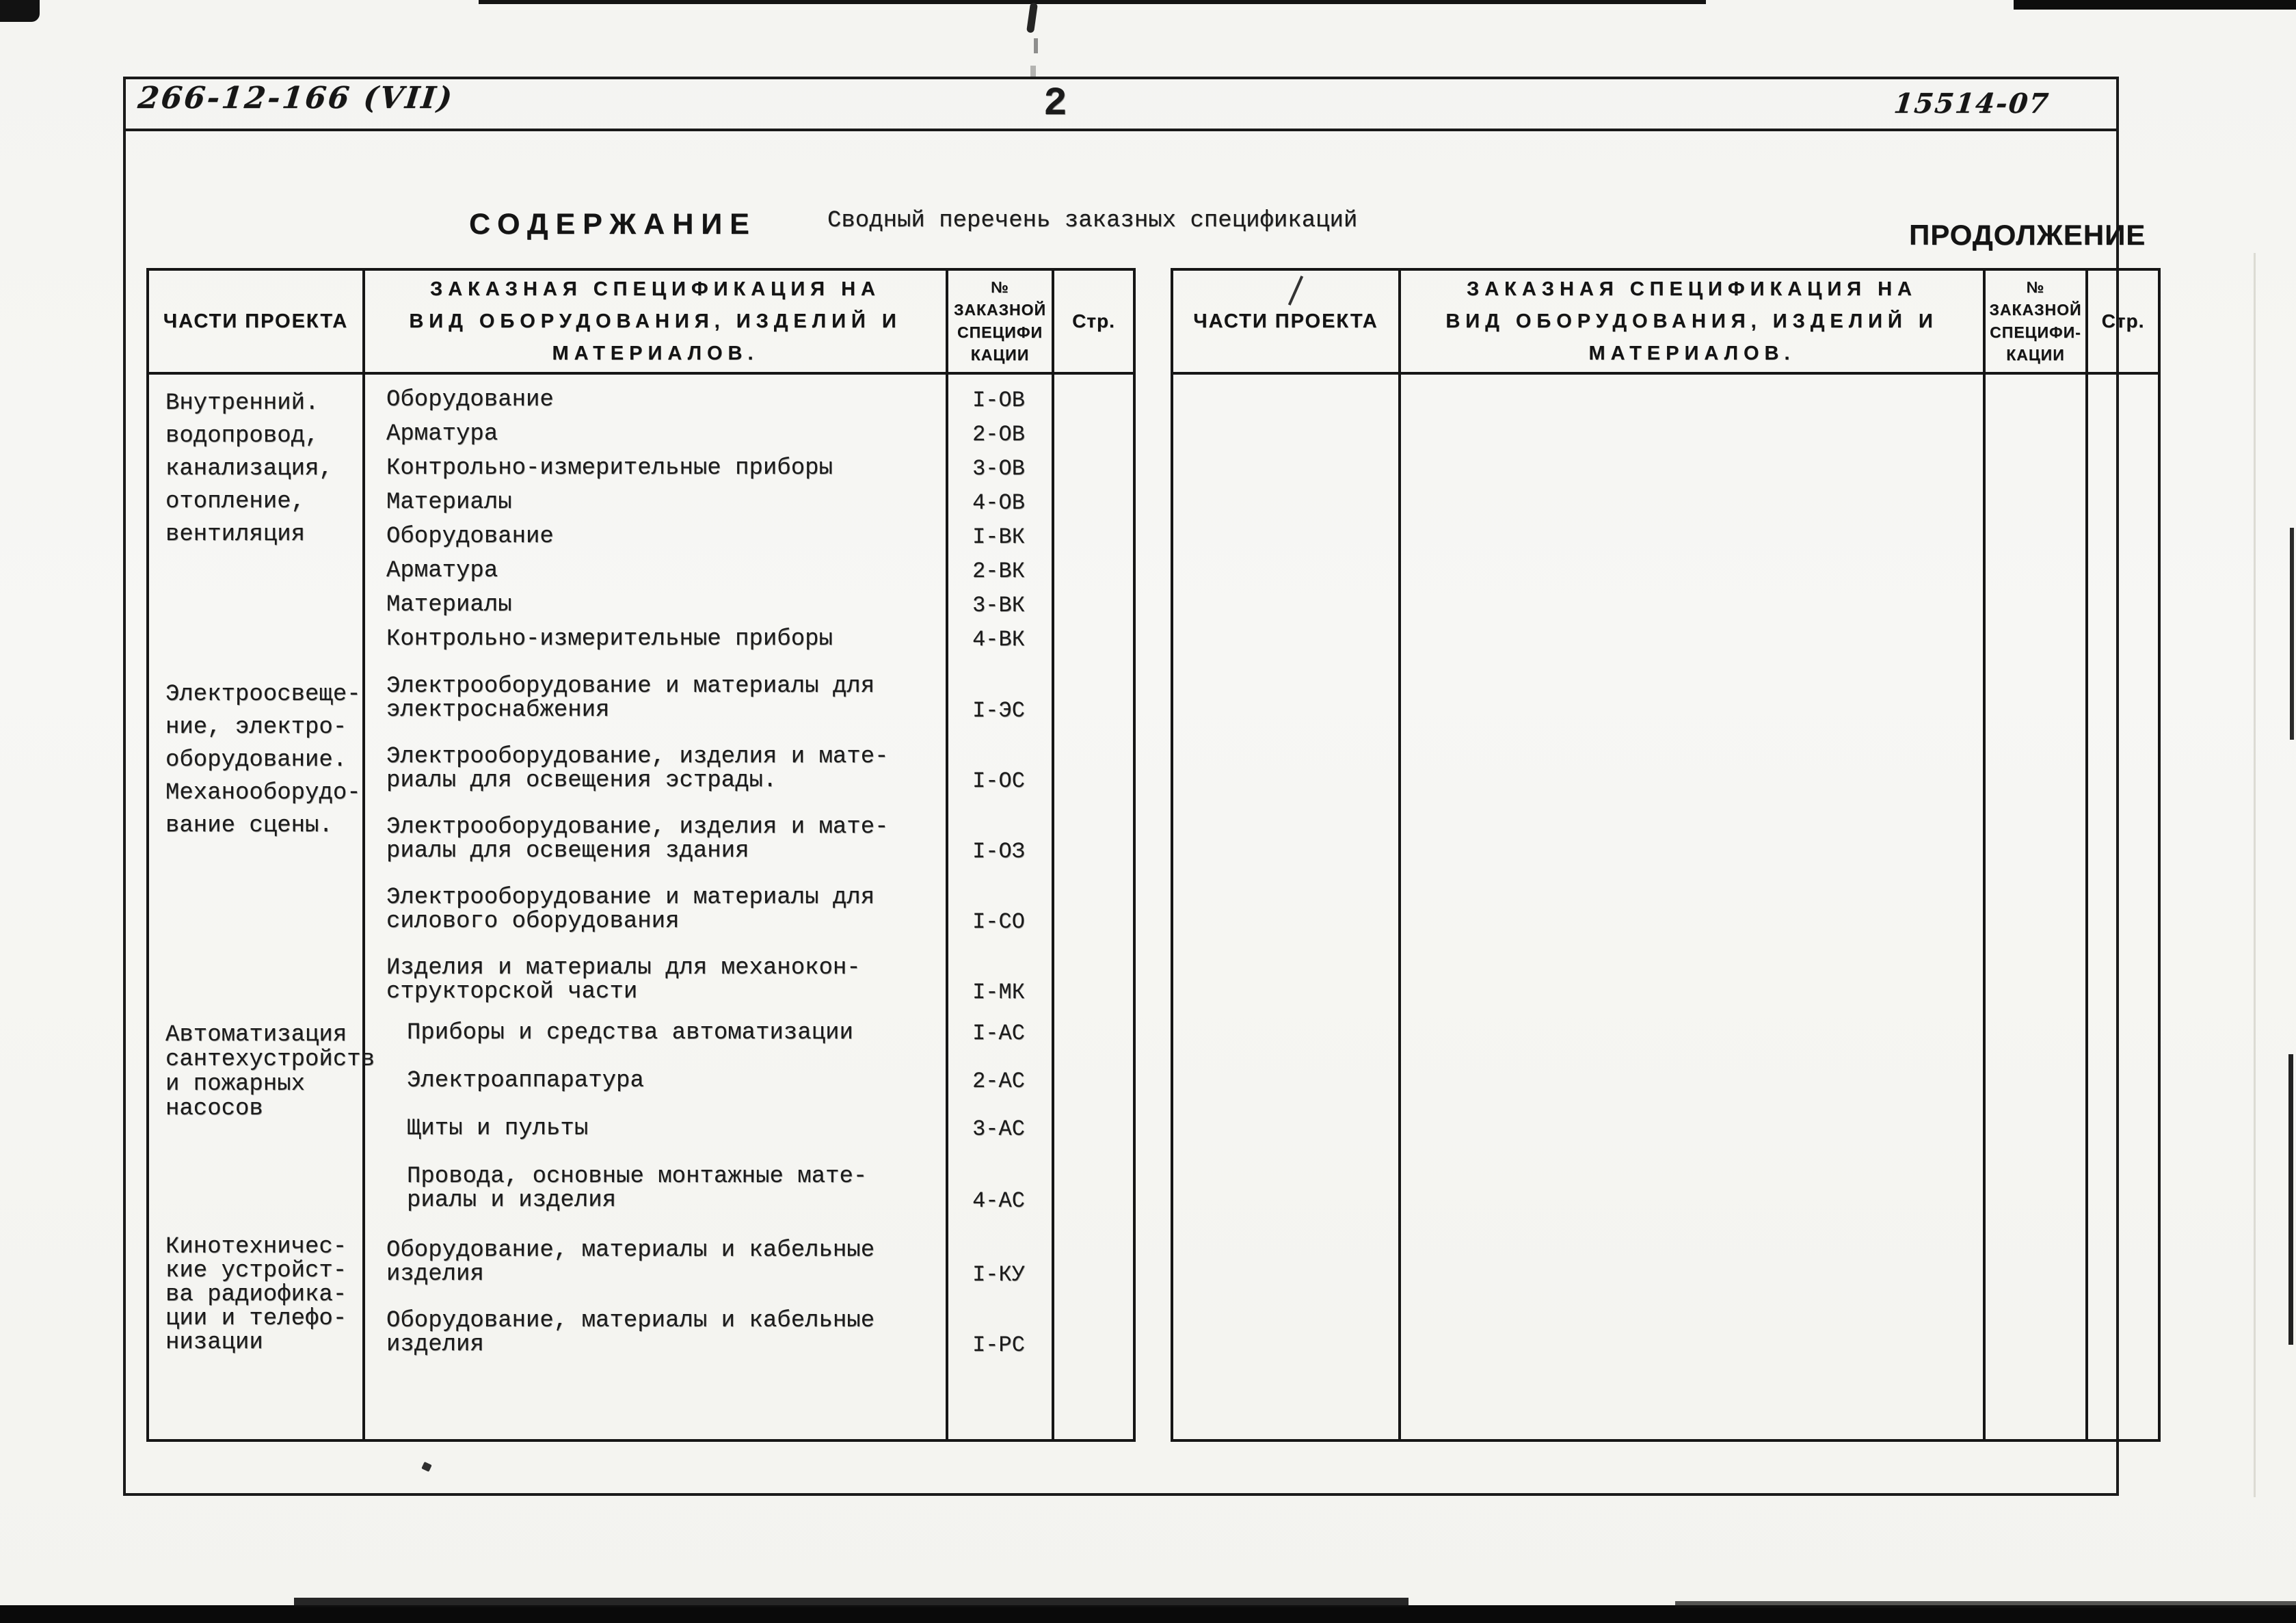 The image size is (2296, 1623). What do you see at coordinates (998, 710) in the screenshot?
I see `spec-number: I-ЭС` at bounding box center [998, 710].